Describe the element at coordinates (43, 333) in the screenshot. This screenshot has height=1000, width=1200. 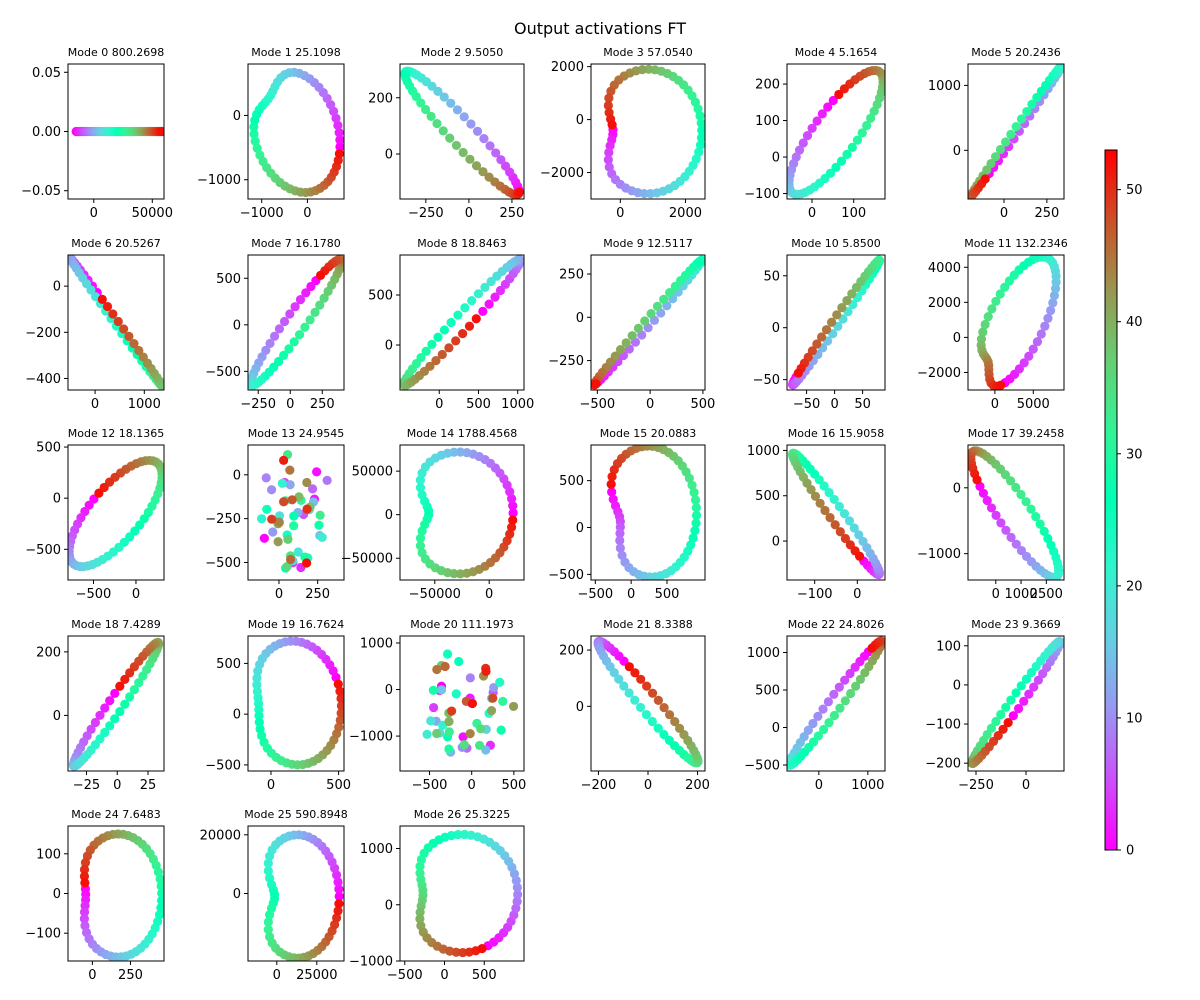
I see `y-tick-label: −200` at that location.